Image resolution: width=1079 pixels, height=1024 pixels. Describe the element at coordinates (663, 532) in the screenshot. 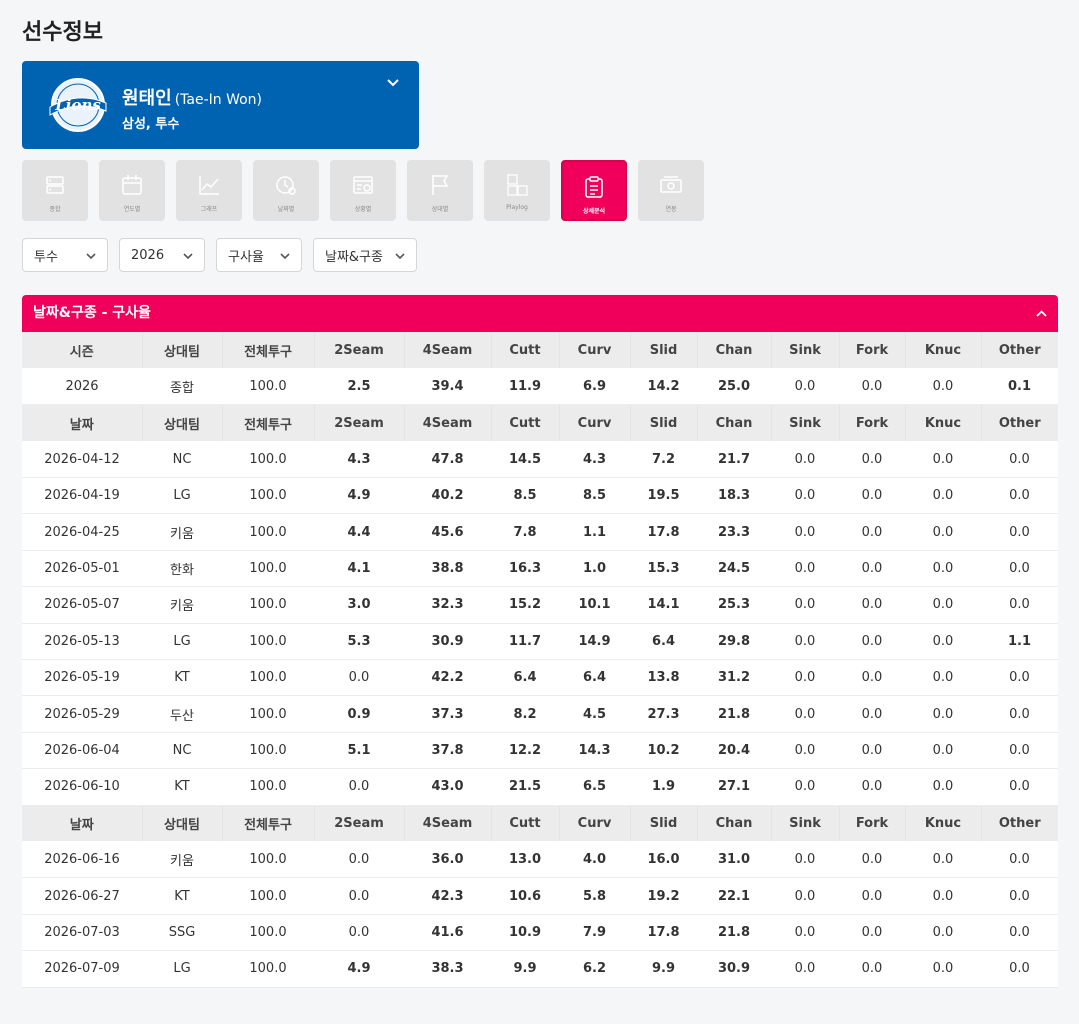

I see `pitch-pct-cell: 17.8` at that location.